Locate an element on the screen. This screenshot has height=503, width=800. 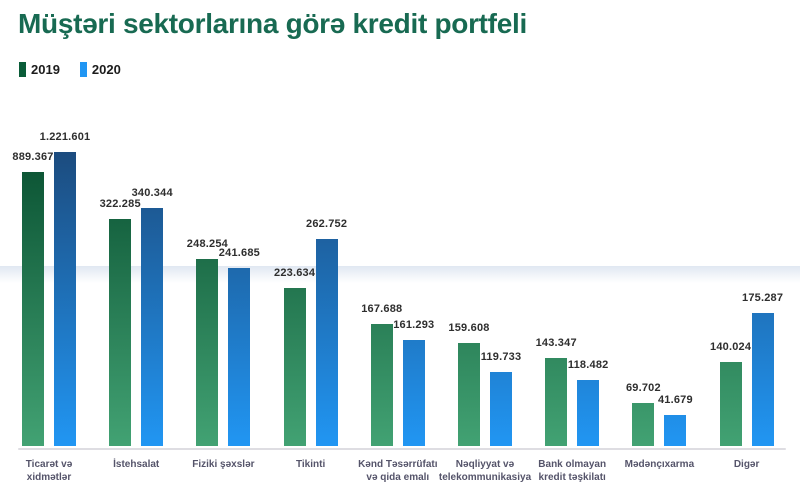
legend-label-2020: 2020 is located at coordinates (106, 69).